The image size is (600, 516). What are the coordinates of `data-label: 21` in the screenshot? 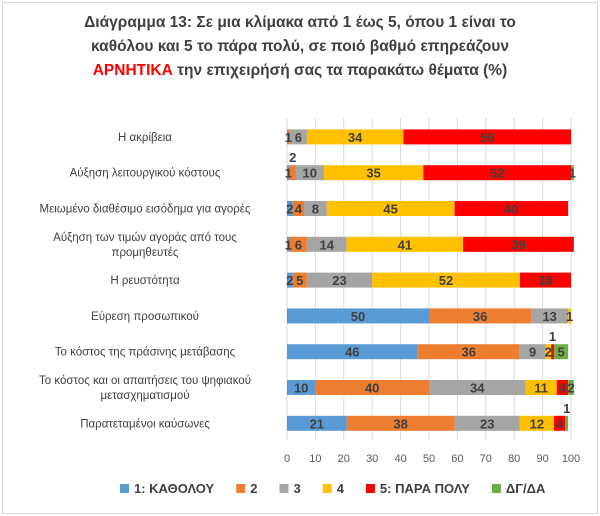 It's located at (317, 423).